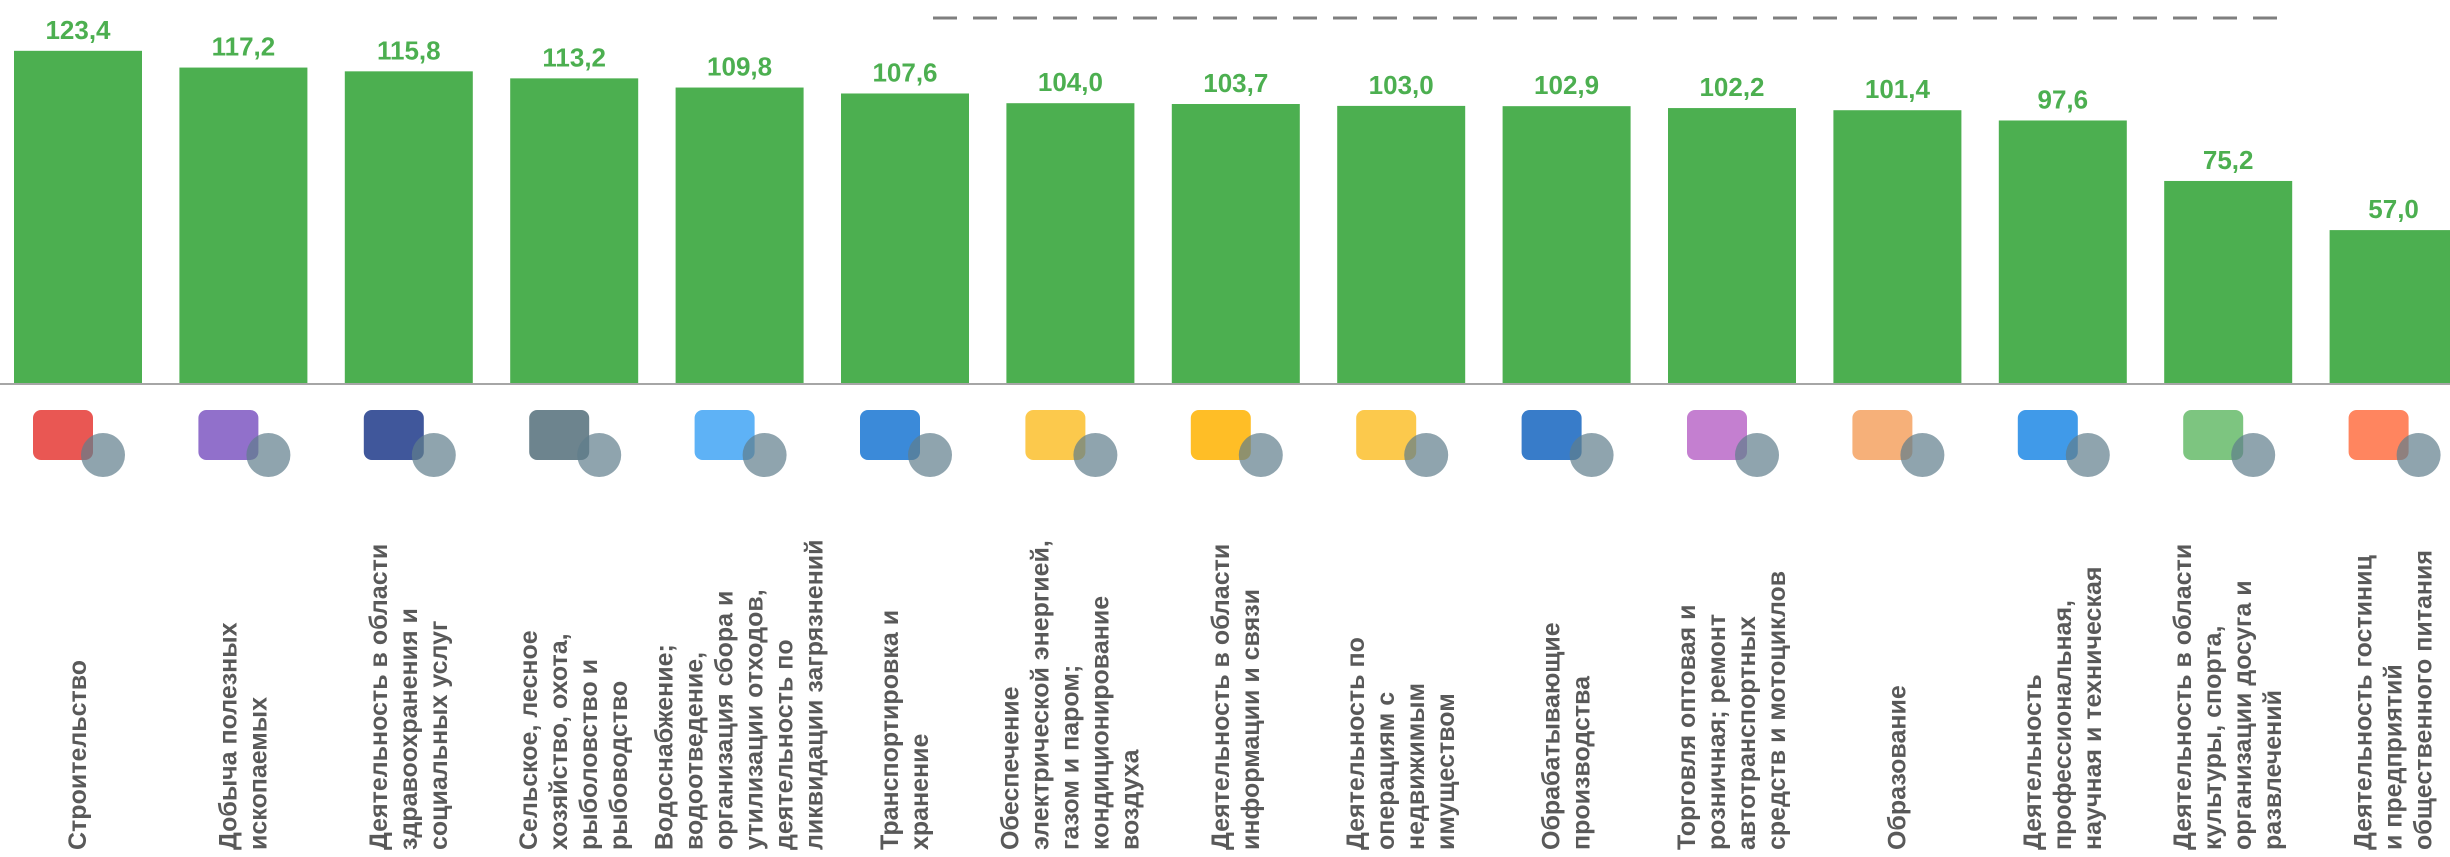  Describe the element at coordinates (1401, 85) in the screenshot. I see `value-label: 103,0` at that location.